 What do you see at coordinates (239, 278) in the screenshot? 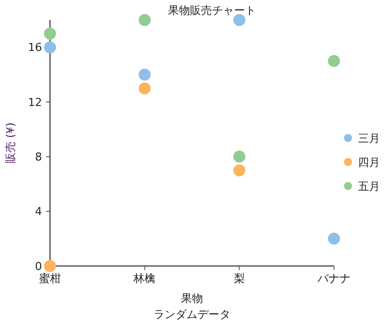
I see `x-tick-label: 梨` at bounding box center [239, 278].